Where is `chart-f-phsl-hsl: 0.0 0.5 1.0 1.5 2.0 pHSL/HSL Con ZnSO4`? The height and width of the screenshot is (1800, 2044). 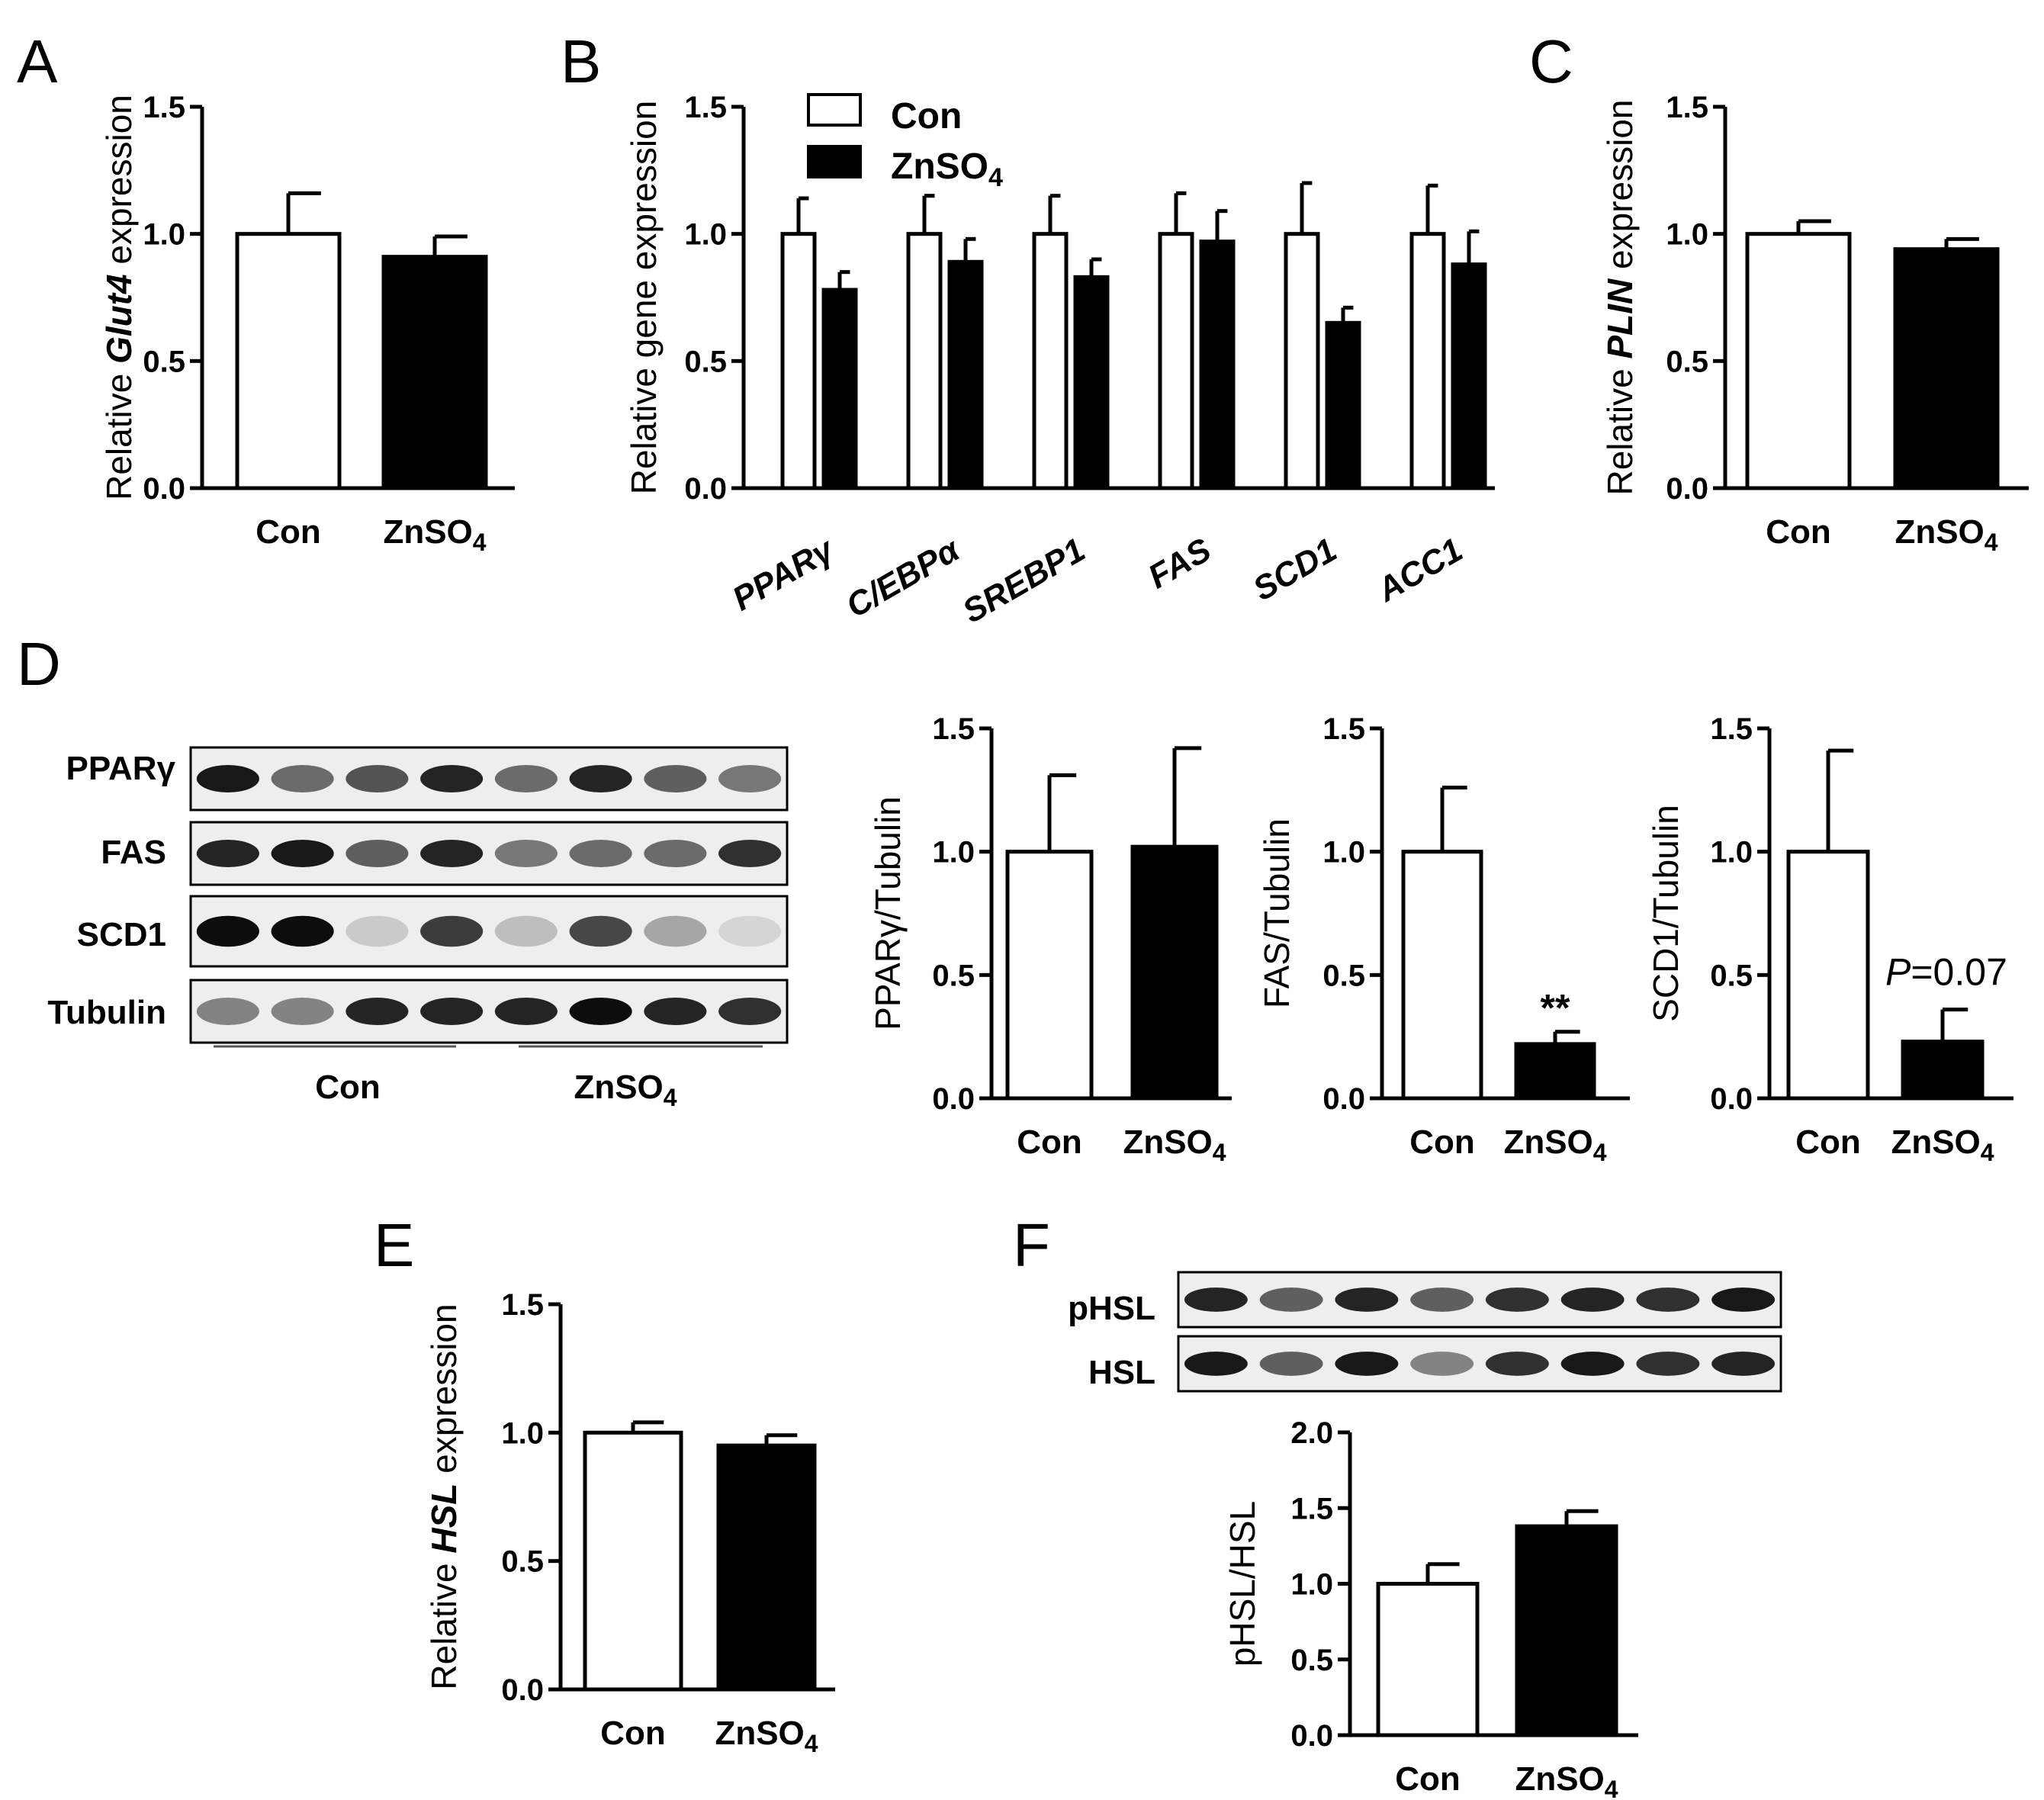
chart-f-phsl-hsl: 0.0 0.5 1.0 1.5 2.0 pHSL/HSL Con ZnSO4 is located at coordinates (1431, 1608).